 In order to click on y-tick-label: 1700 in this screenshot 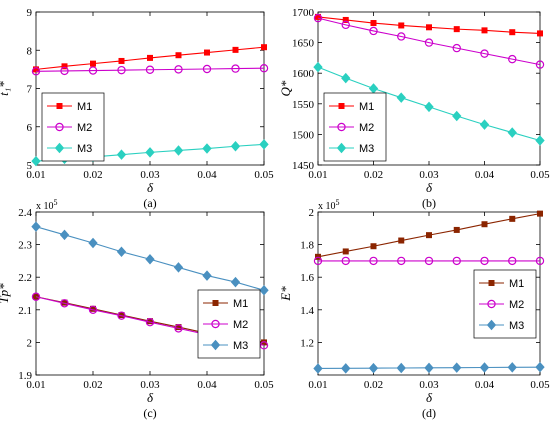, I will do `click(303, 13)`.